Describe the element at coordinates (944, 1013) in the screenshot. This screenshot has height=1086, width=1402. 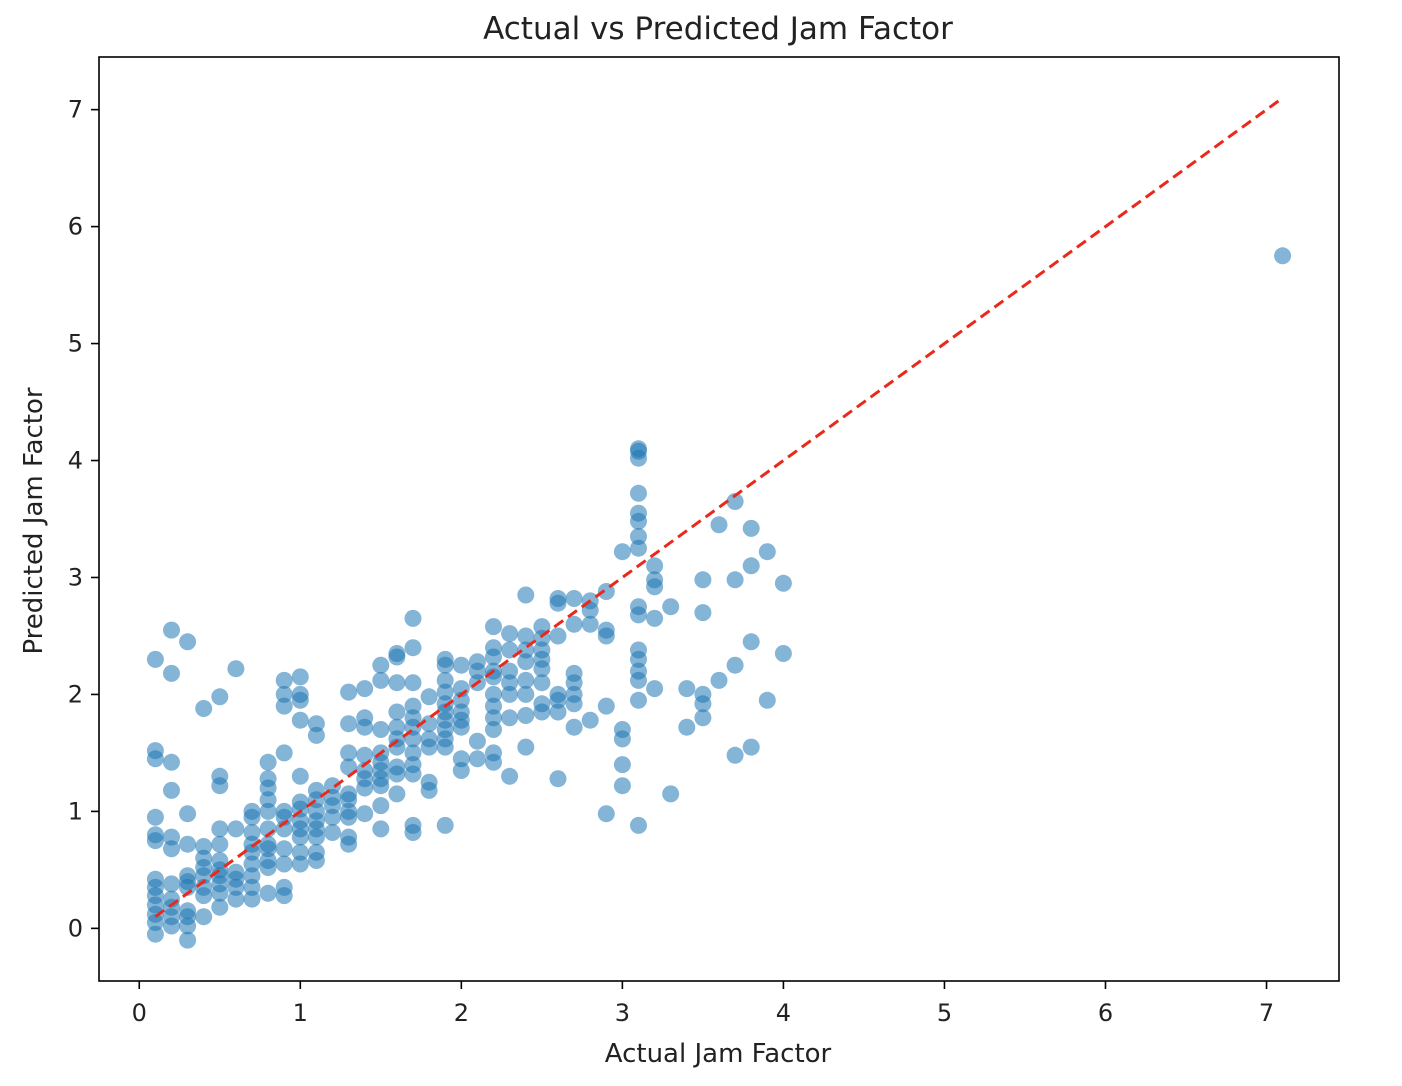
I see `x-tick-label: 5` at that location.